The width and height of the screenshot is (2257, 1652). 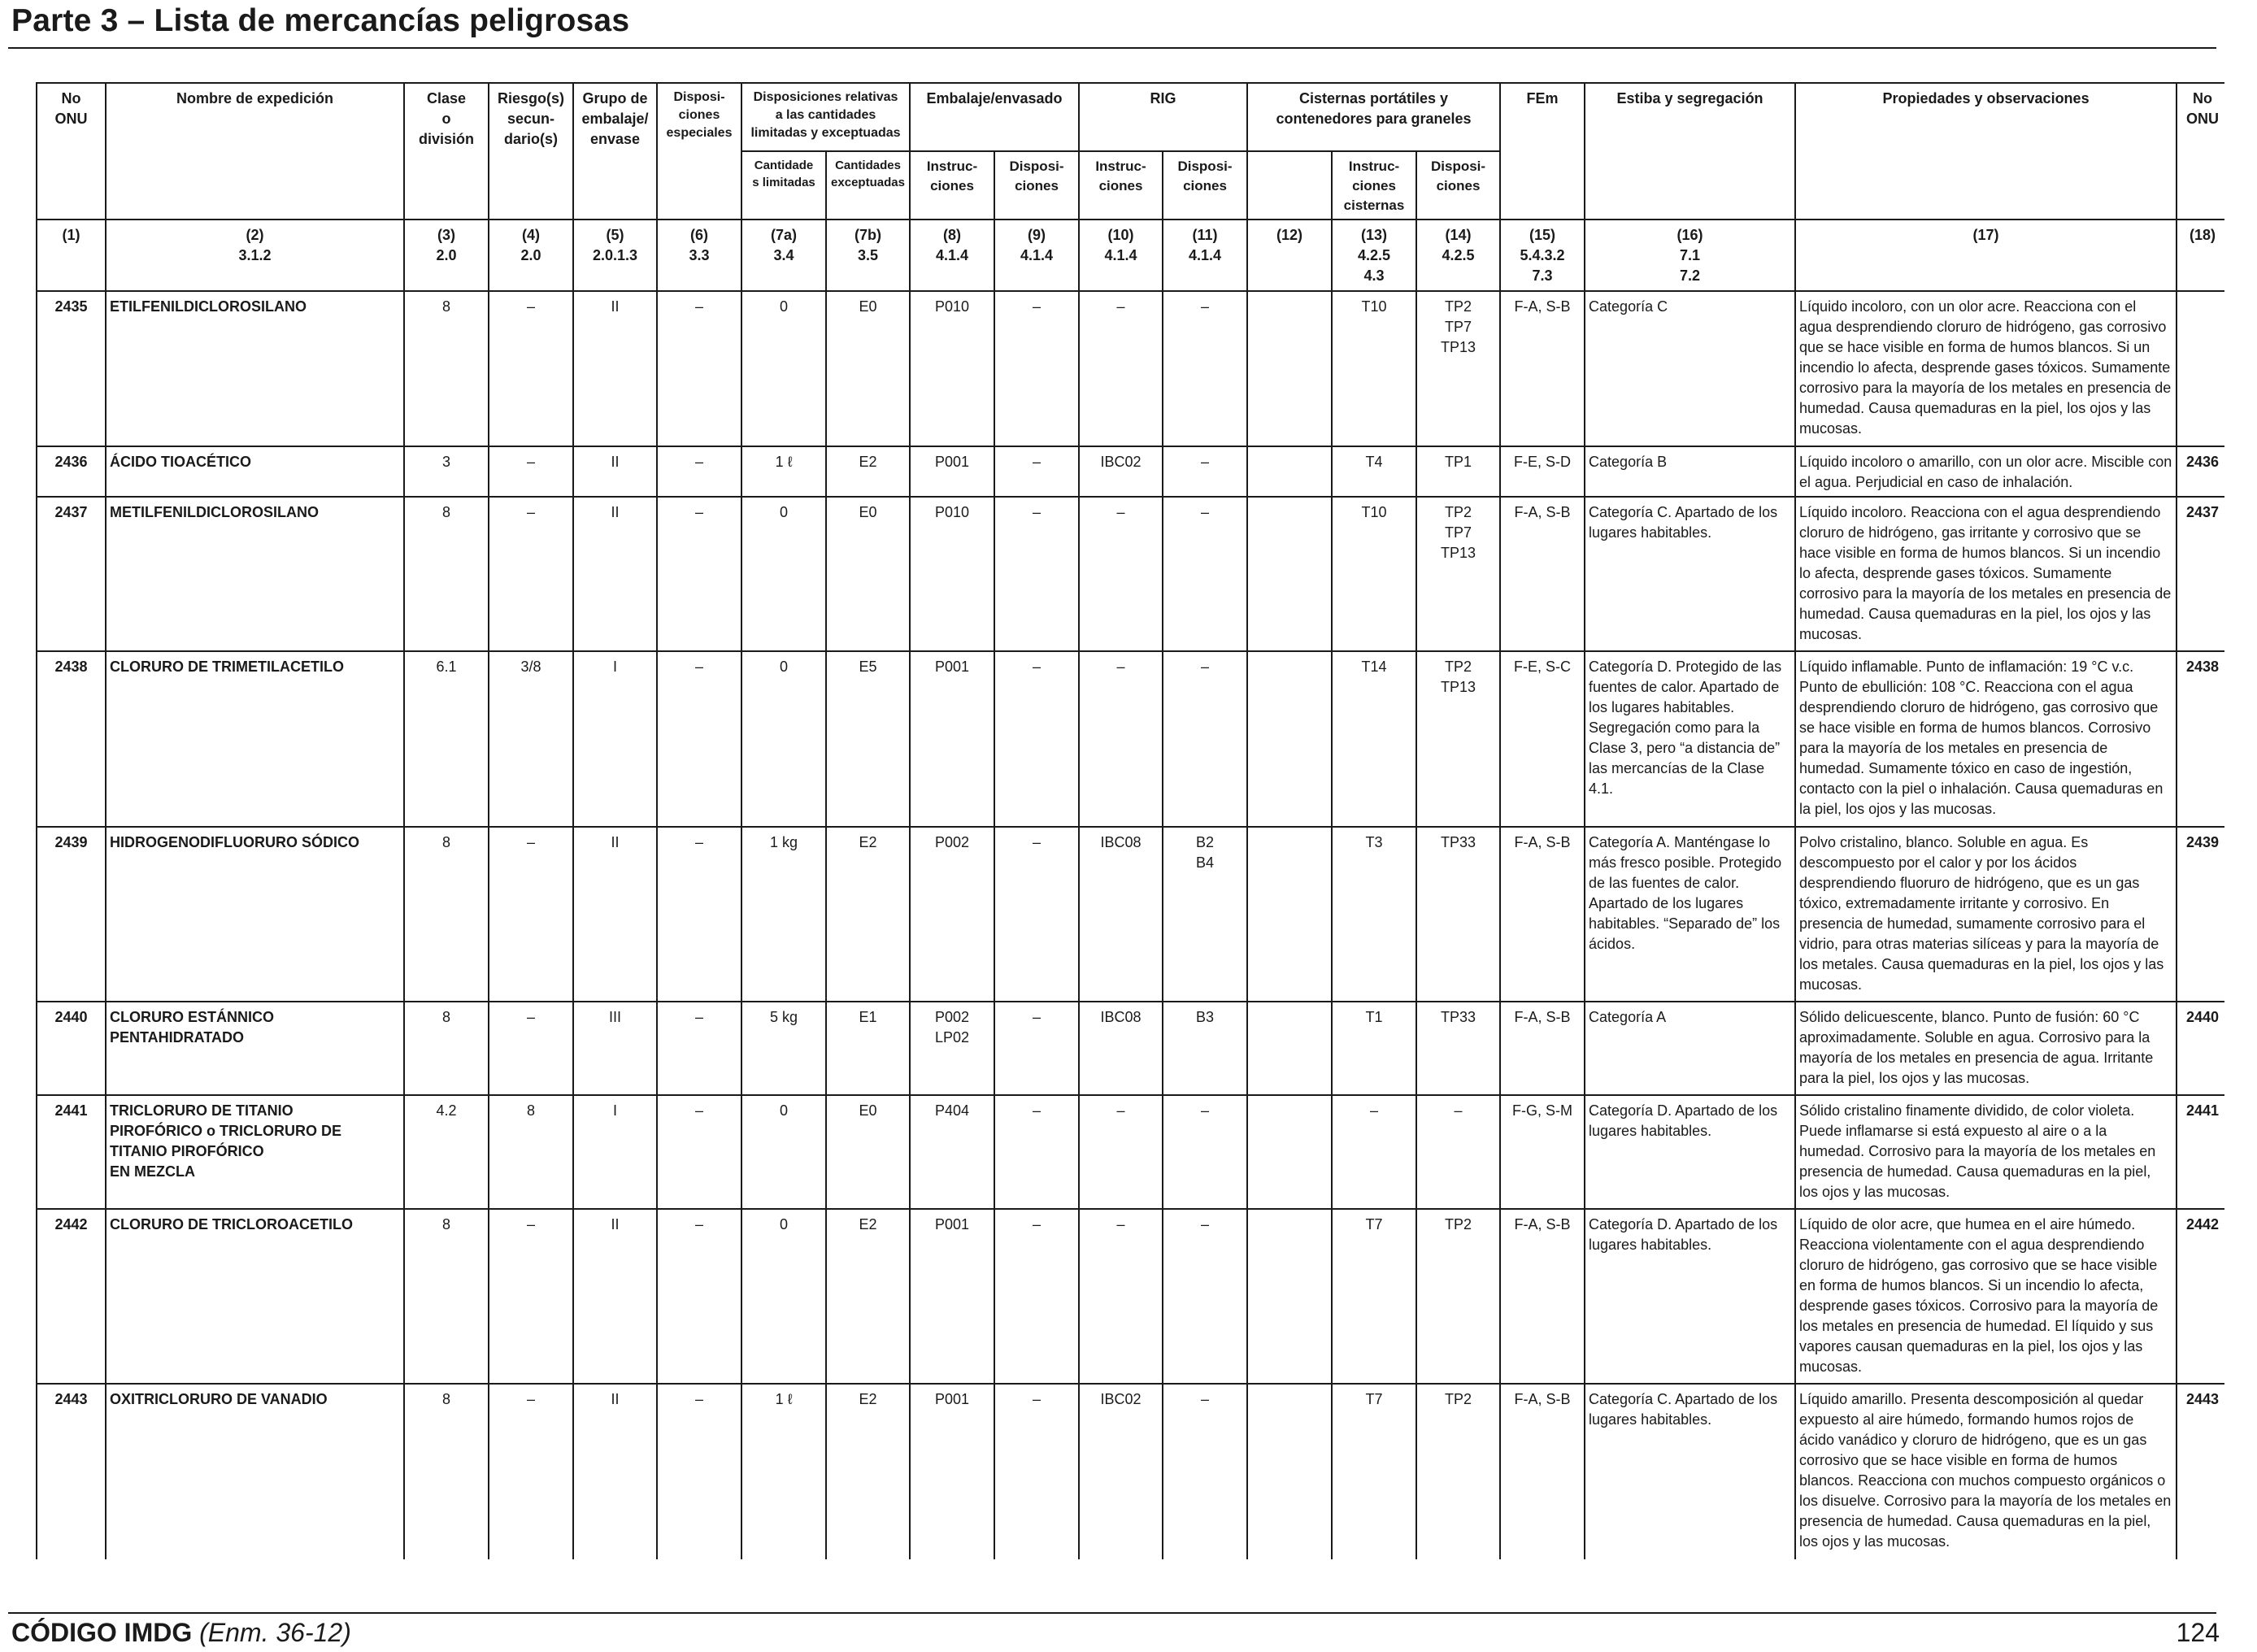 I want to click on cell-fem: F-E, S-C, so click(x=1542, y=739).